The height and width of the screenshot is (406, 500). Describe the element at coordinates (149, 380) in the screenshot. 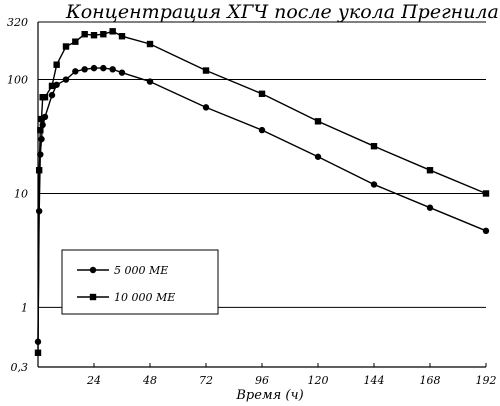

I see `x-tick-label: 48` at that location.